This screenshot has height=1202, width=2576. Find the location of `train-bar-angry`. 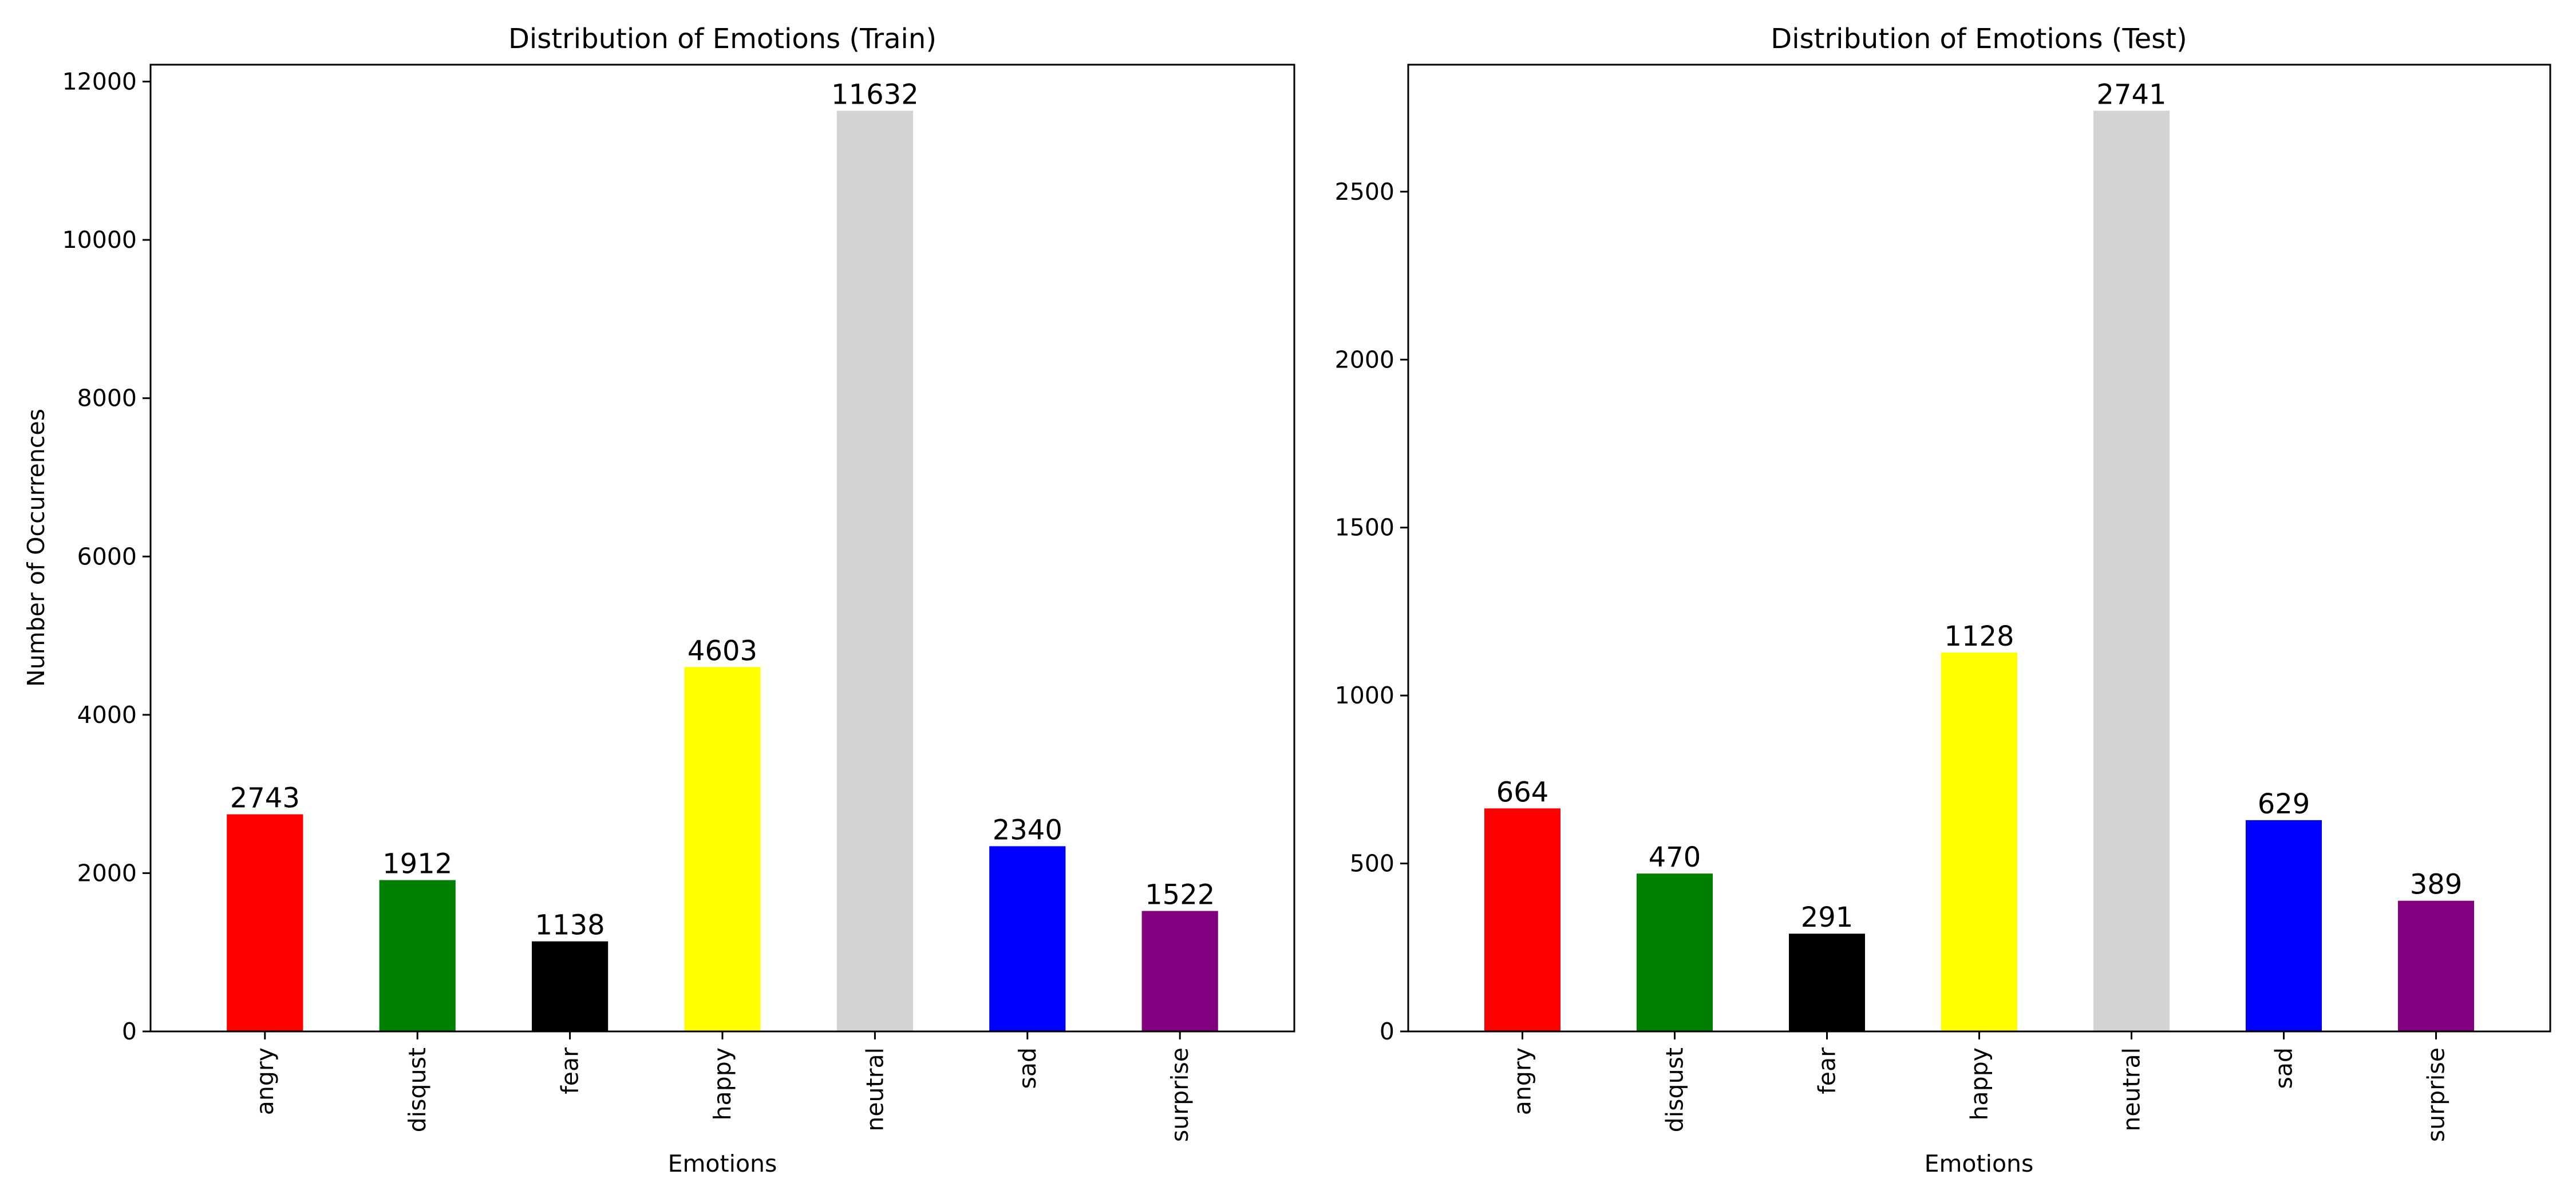

train-bar-angry is located at coordinates (265, 923).